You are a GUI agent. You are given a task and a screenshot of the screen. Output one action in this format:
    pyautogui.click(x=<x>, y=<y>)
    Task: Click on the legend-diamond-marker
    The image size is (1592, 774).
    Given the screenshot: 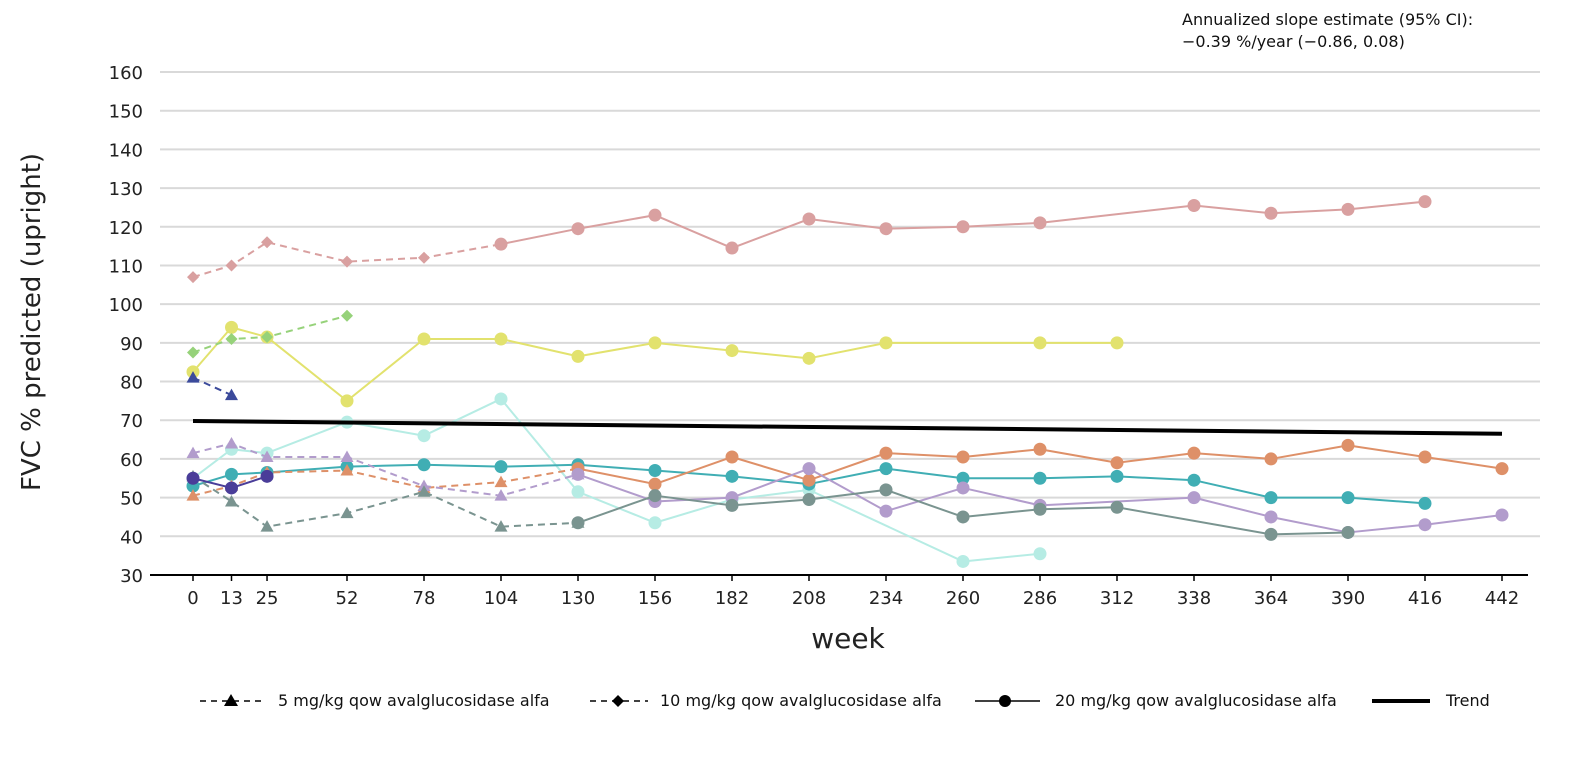 What is the action you would take?
    pyautogui.click(x=618, y=701)
    